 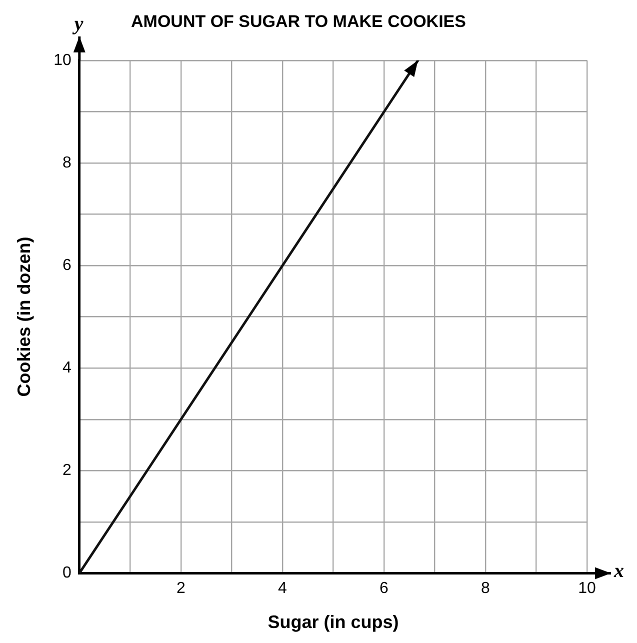 I want to click on y-tick-label: 0, so click(x=67, y=573).